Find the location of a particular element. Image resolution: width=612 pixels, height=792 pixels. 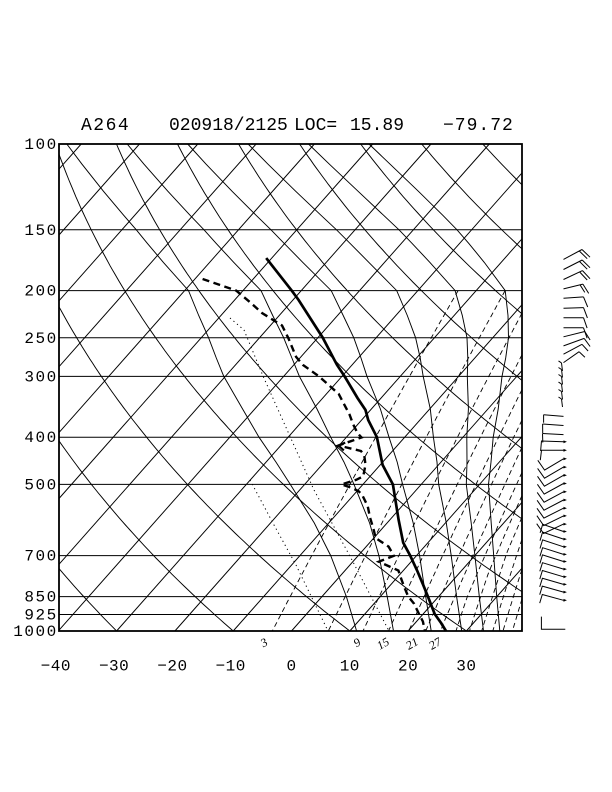

svg-text: 850 is located at coordinates (40, 598).